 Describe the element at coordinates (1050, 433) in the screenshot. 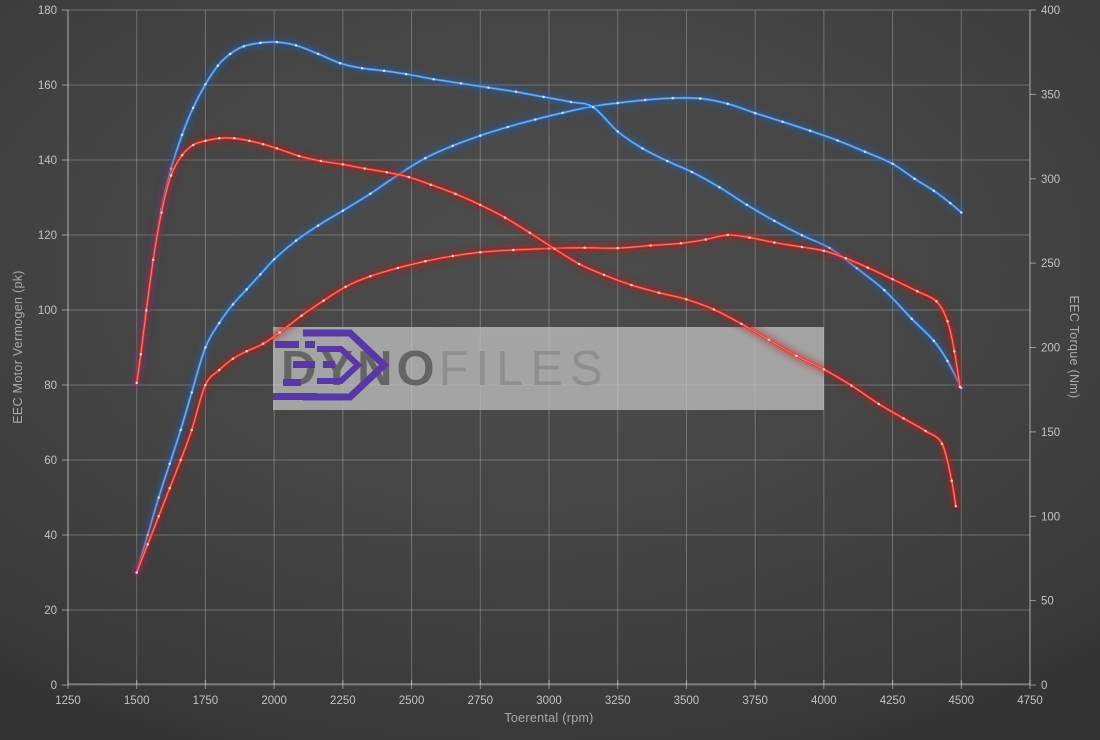

I see `y-right-tick-label: 150` at that location.